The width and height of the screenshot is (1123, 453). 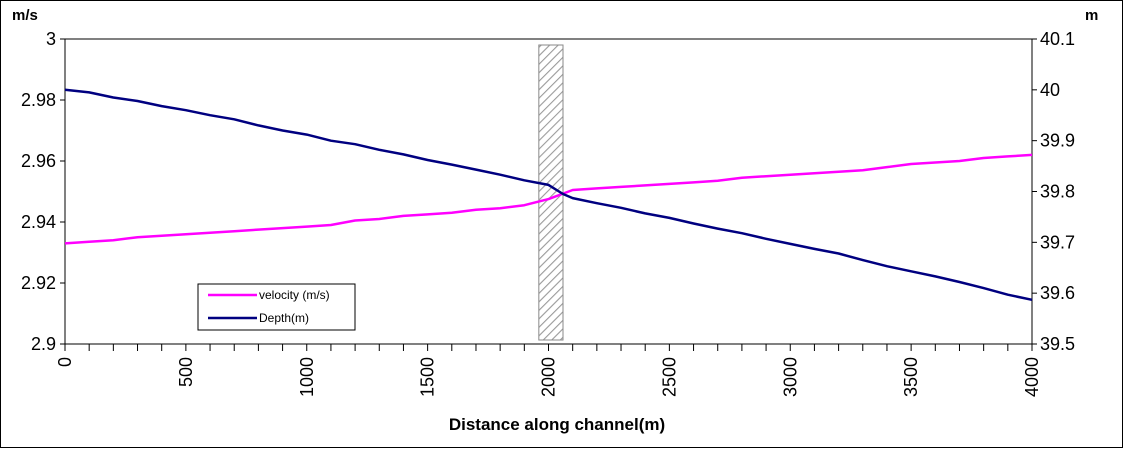 I want to click on left-axis-unit-label: m/s, so click(x=25, y=15).